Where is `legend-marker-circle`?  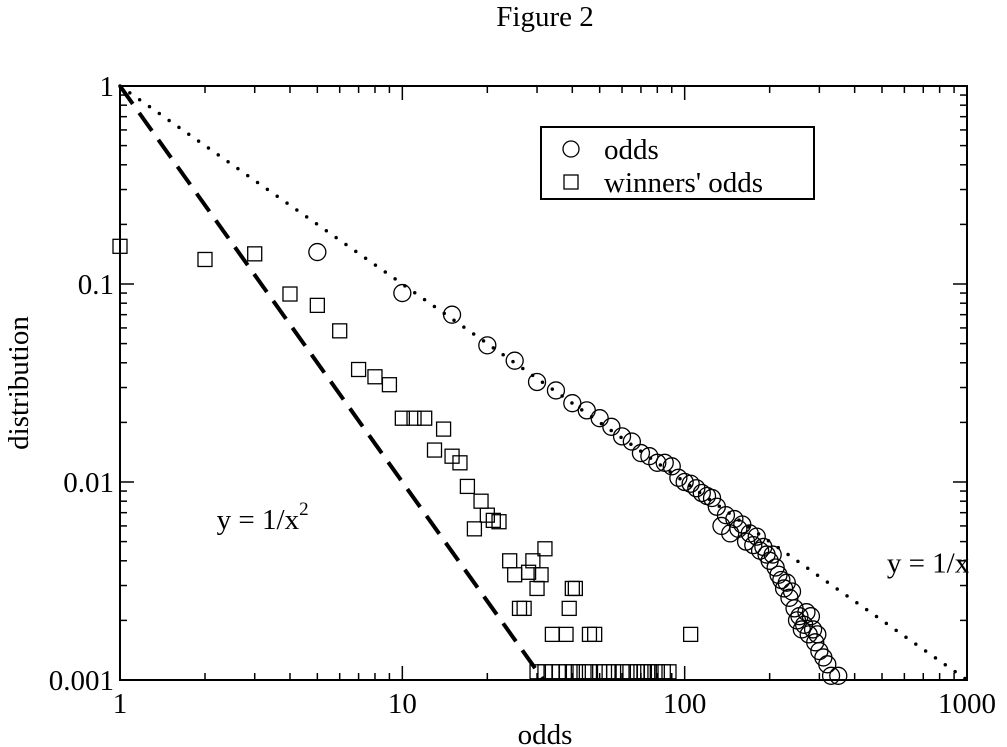
legend-marker-circle is located at coordinates (571, 149).